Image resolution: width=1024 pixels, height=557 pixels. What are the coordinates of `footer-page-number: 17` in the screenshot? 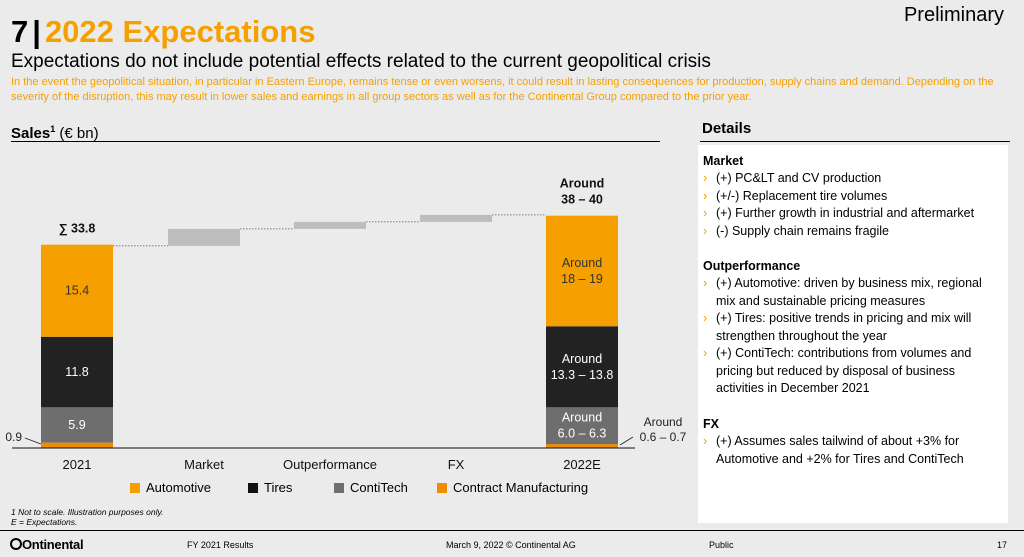 It's located at (1002, 545).